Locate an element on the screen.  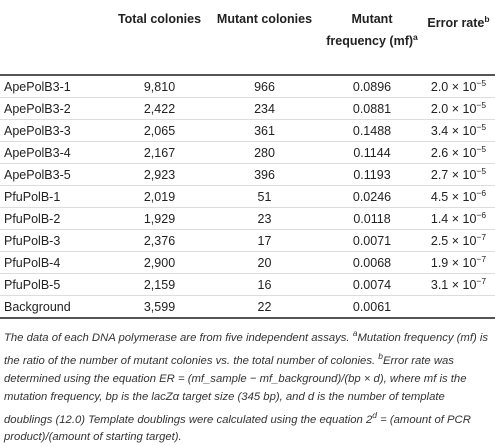
mutant-colonies: 280 is located at coordinates (264, 152).